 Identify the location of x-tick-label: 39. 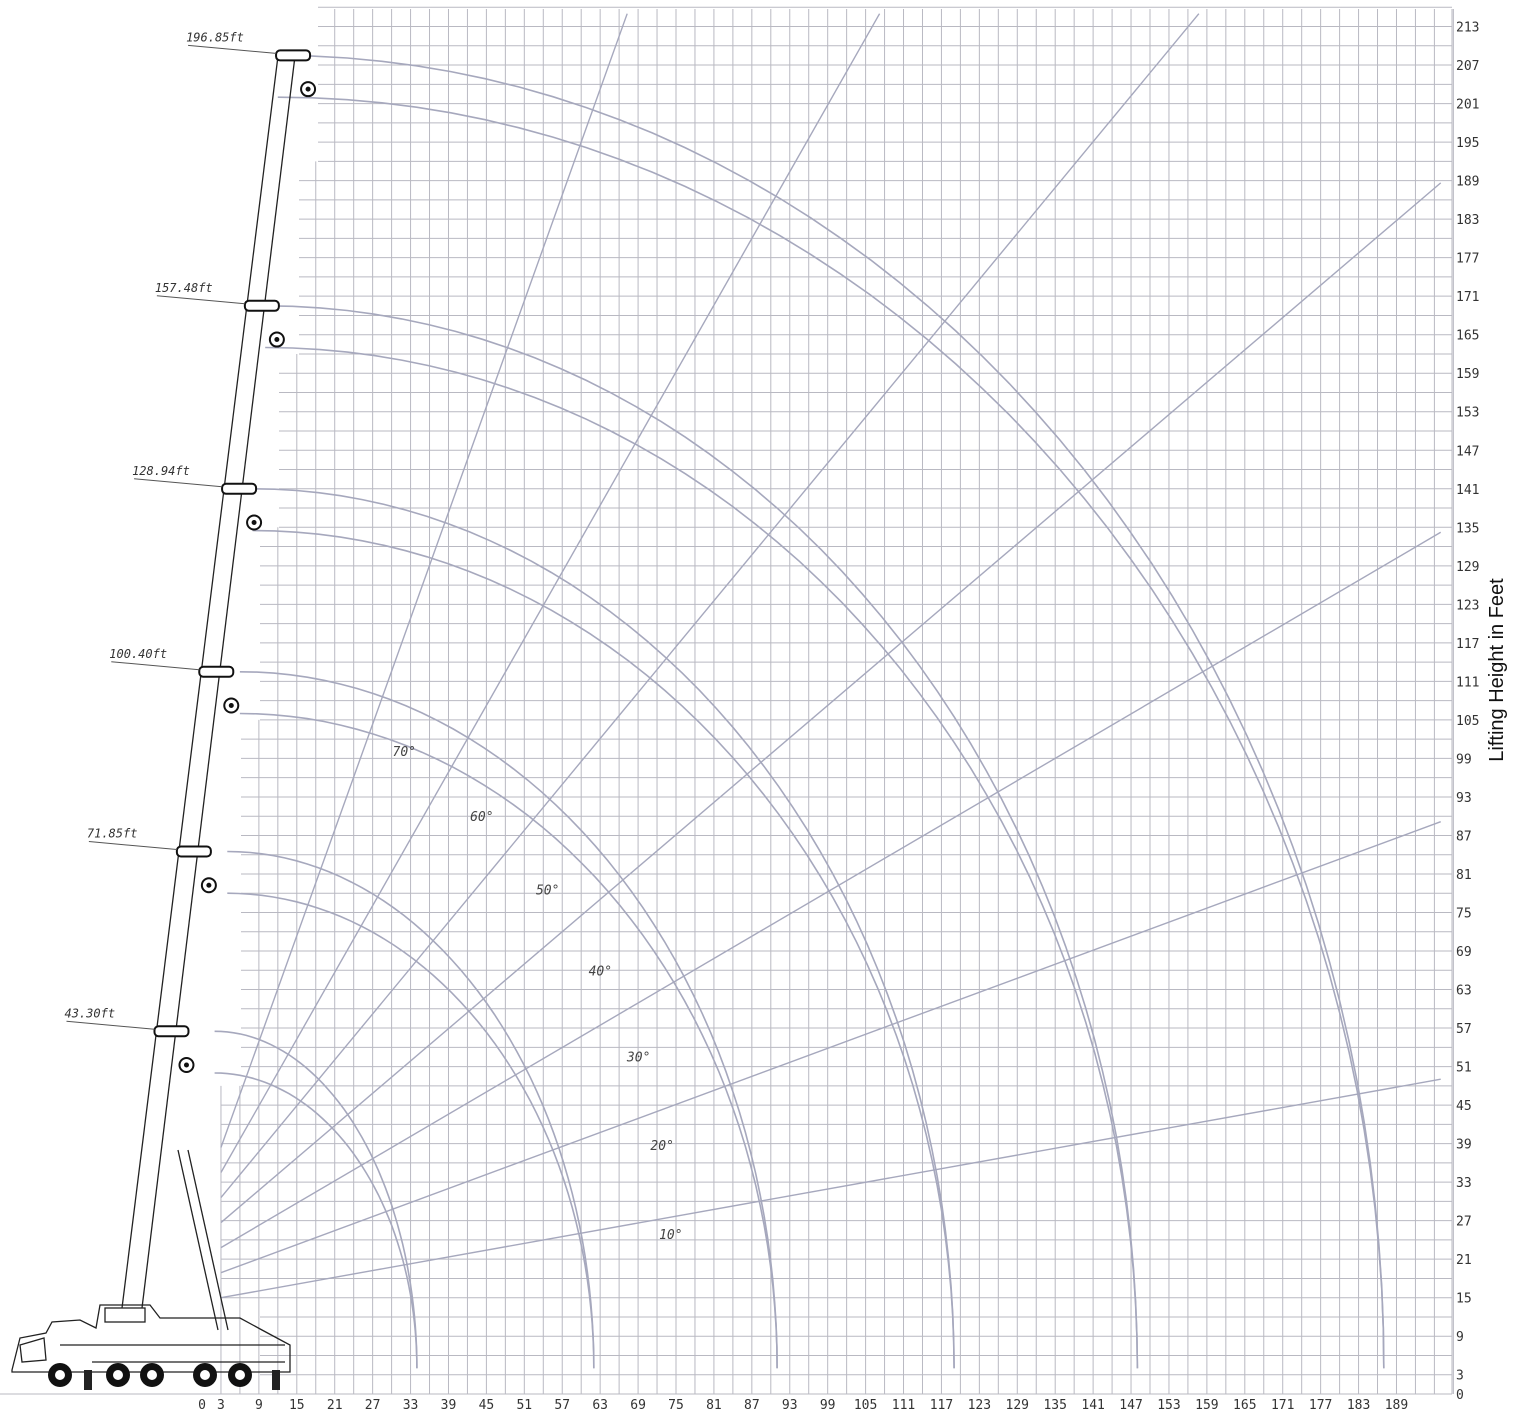
(449, 1405).